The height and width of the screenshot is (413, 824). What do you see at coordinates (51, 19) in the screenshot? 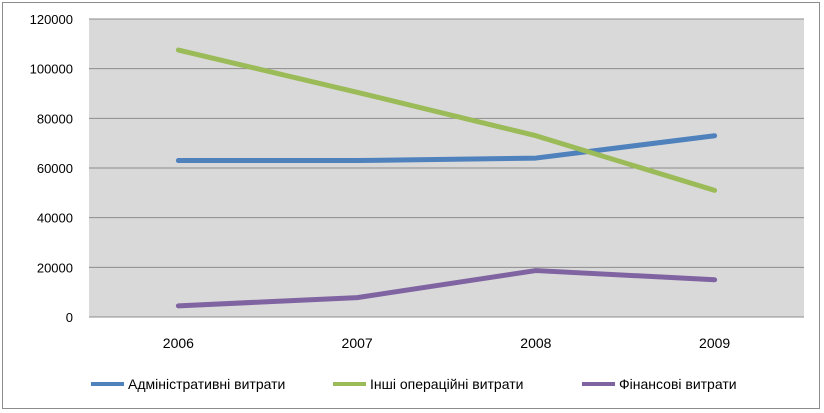
I see `y-tick-label: 120000` at bounding box center [51, 19].